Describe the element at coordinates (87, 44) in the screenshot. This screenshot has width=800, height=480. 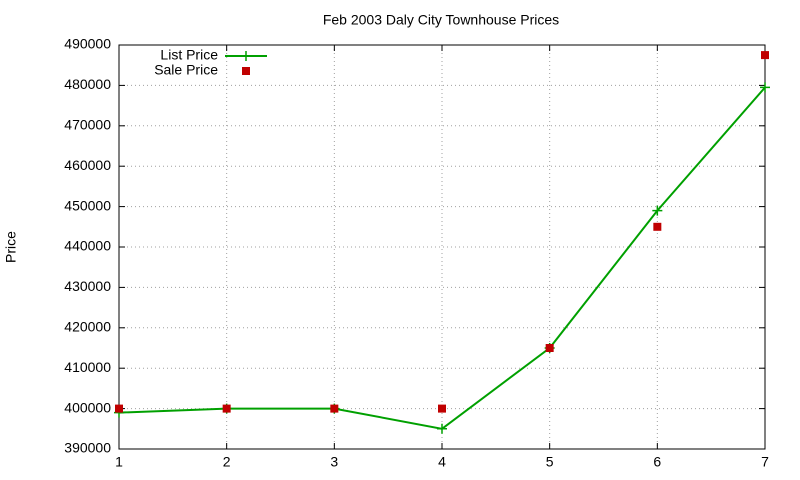
I see `y-tick-label: 490000` at that location.